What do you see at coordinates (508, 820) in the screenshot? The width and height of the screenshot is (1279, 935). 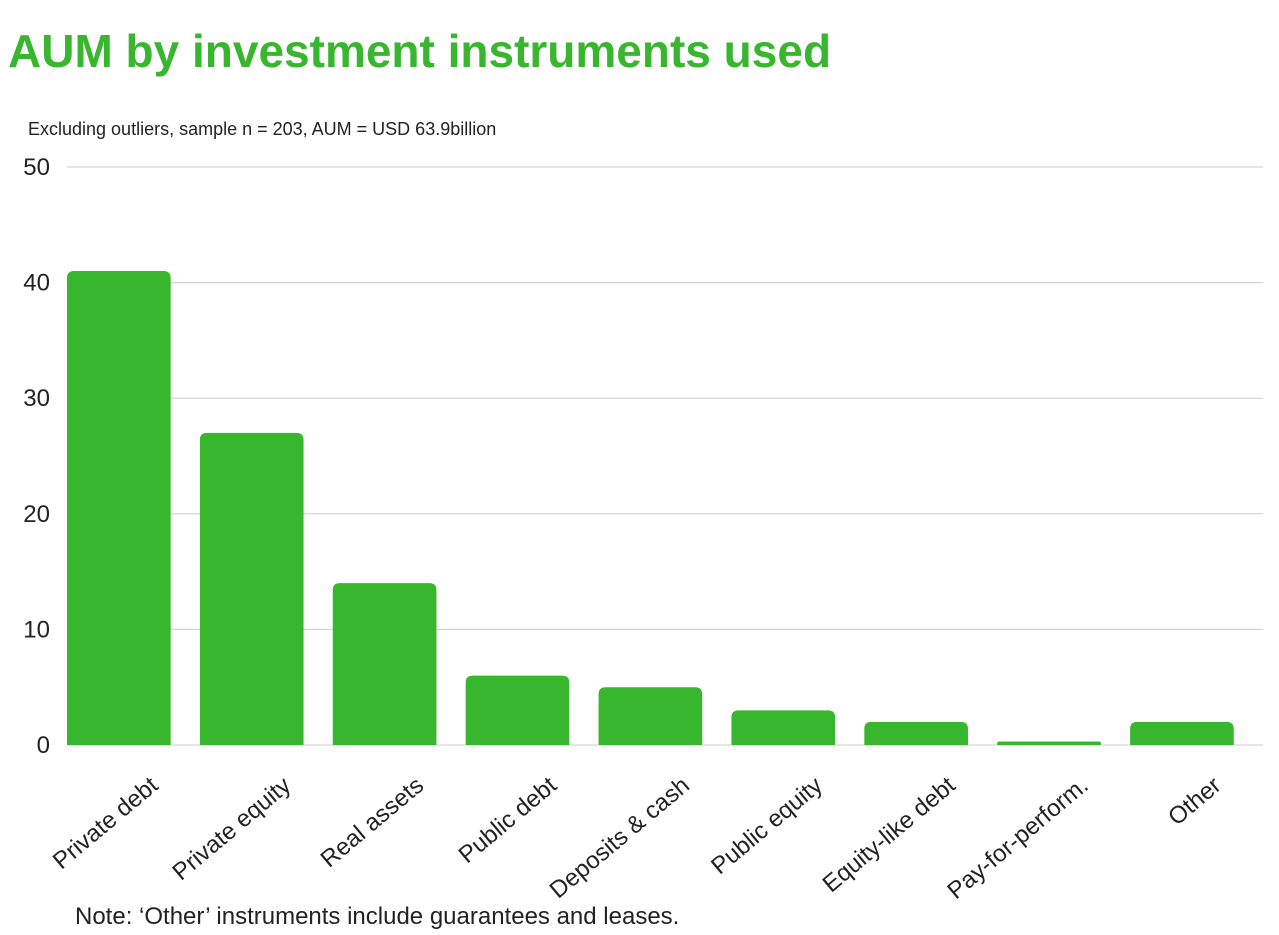 I see `x-category-label: Public debt` at bounding box center [508, 820].